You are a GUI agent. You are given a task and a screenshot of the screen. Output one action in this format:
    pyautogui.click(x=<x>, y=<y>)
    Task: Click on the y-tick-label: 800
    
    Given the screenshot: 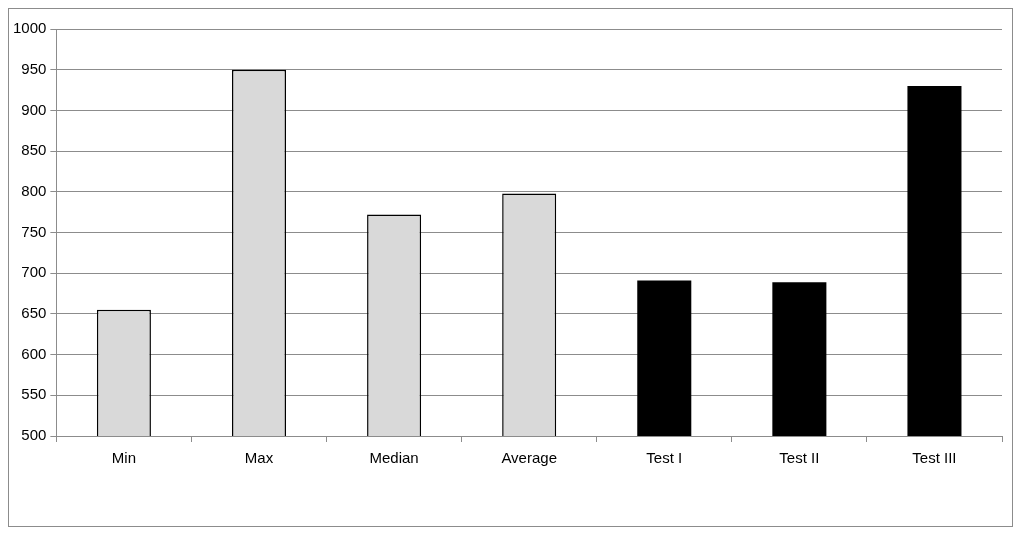 What is the action you would take?
    pyautogui.click(x=34, y=190)
    